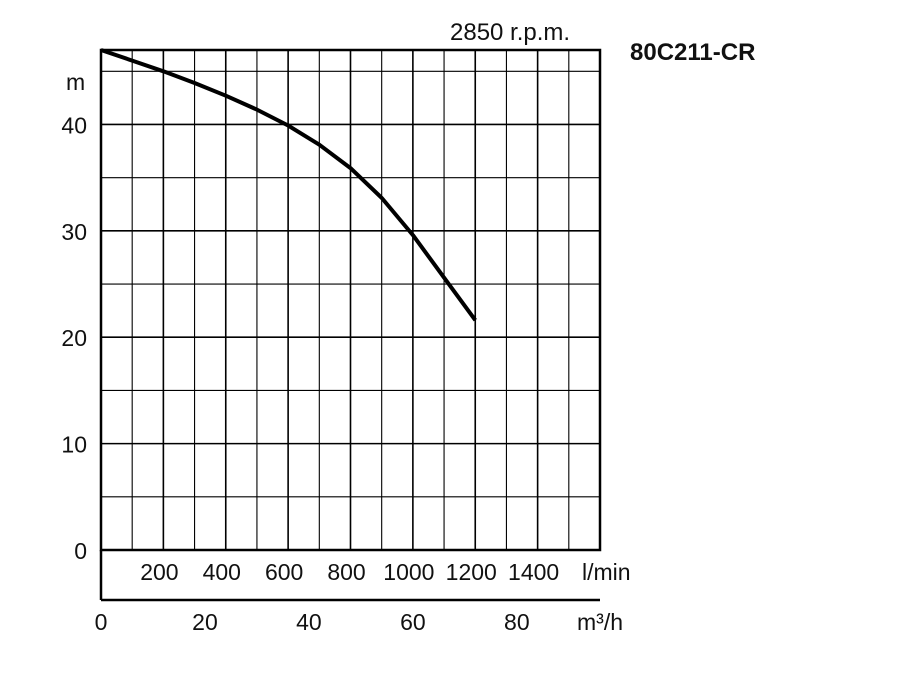  I want to click on x-tick-label-lmin: 600, so click(284, 572).